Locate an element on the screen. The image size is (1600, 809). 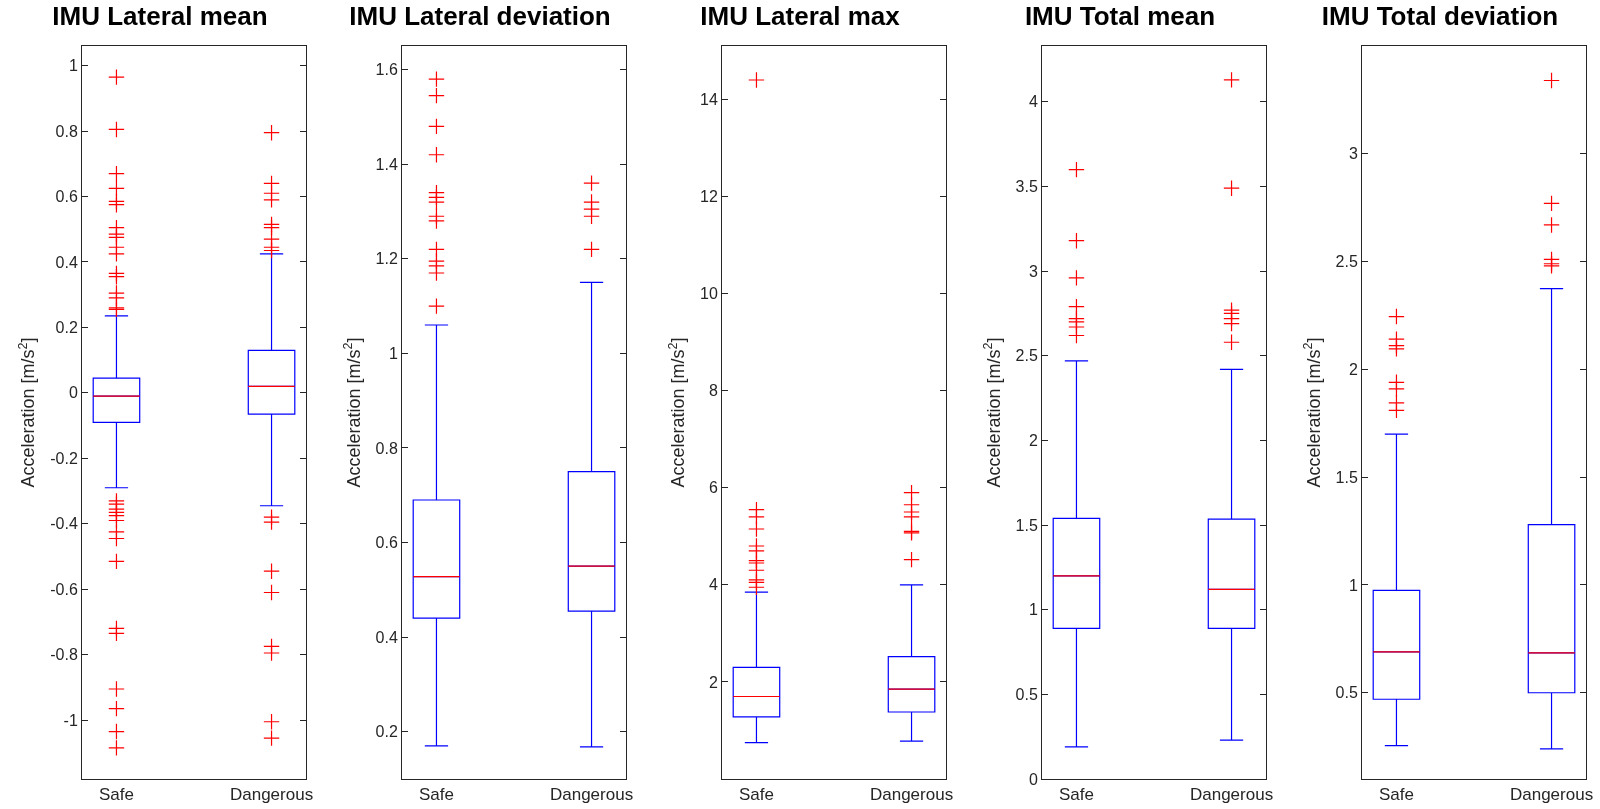
y-tick-label: 14 is located at coordinates (709, 99).